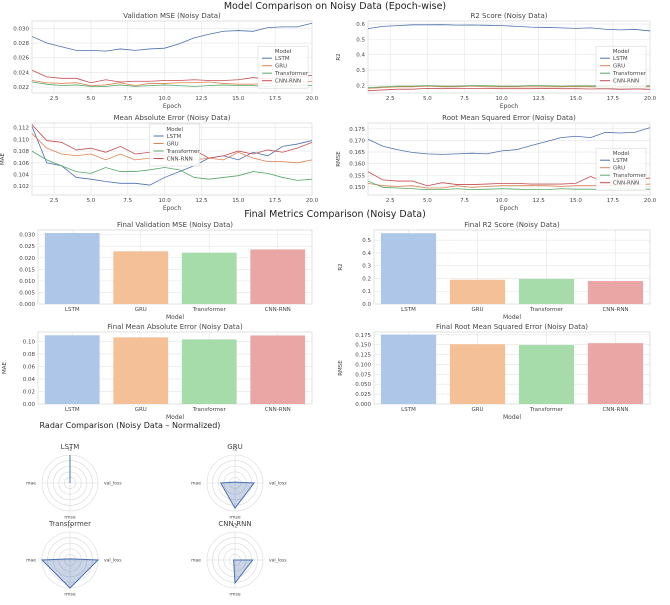 The width and height of the screenshot is (670, 605). I want to click on final-metrics-title: Final Metrics Comparison (Noisy Data), so click(335, 214).